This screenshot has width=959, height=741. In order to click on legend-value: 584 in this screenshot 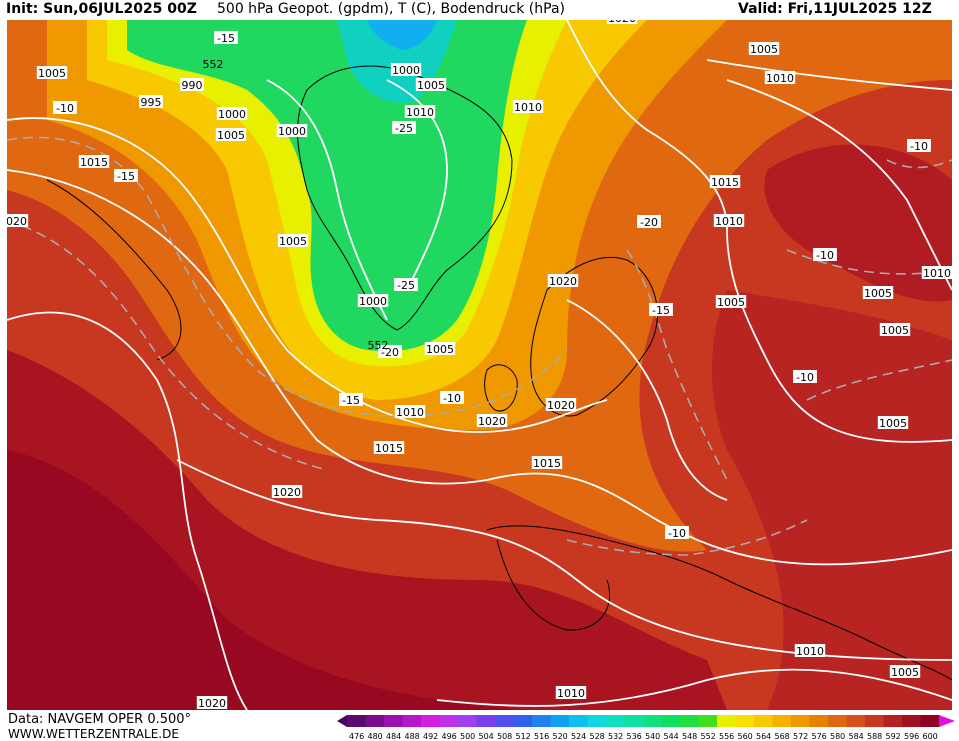, I will do `click(856, 736)`.